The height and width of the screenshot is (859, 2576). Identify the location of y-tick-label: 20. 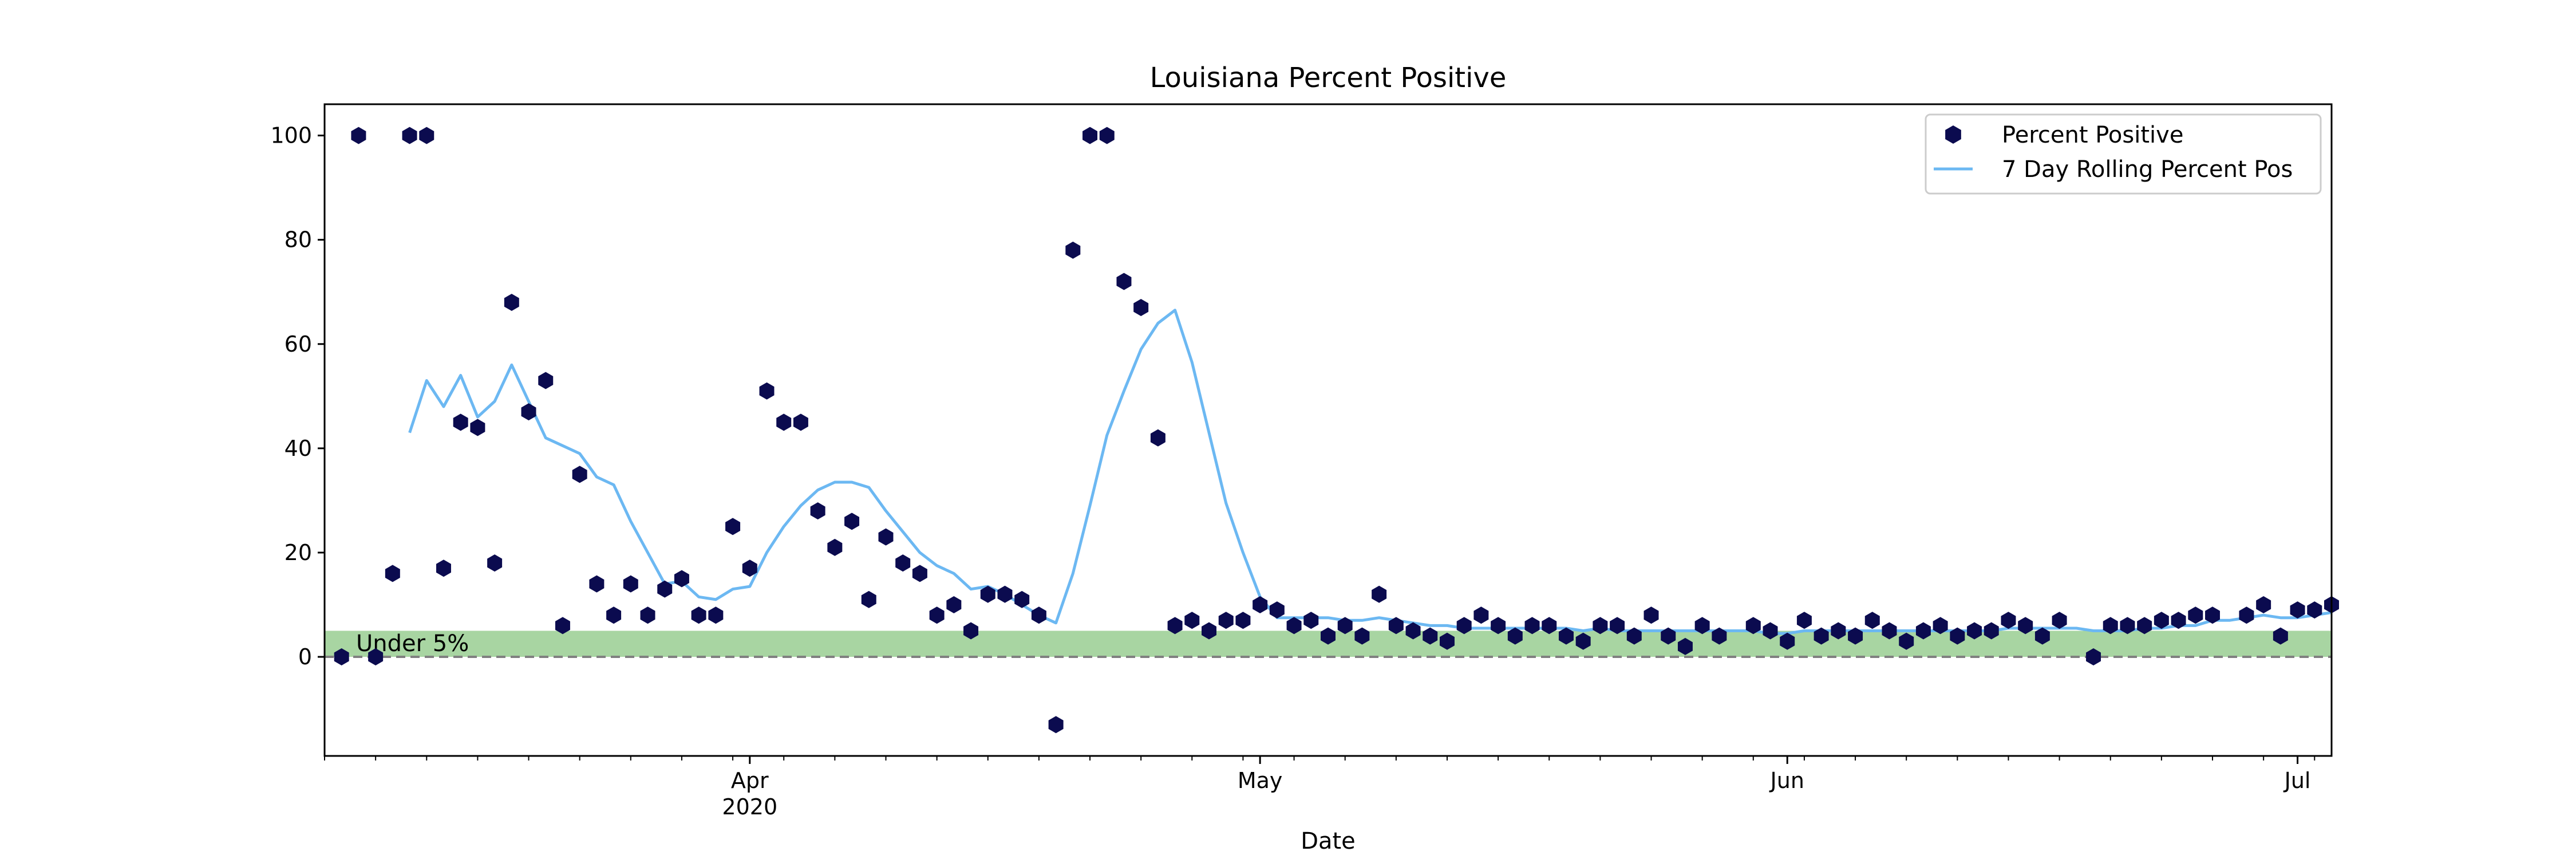
(298, 552).